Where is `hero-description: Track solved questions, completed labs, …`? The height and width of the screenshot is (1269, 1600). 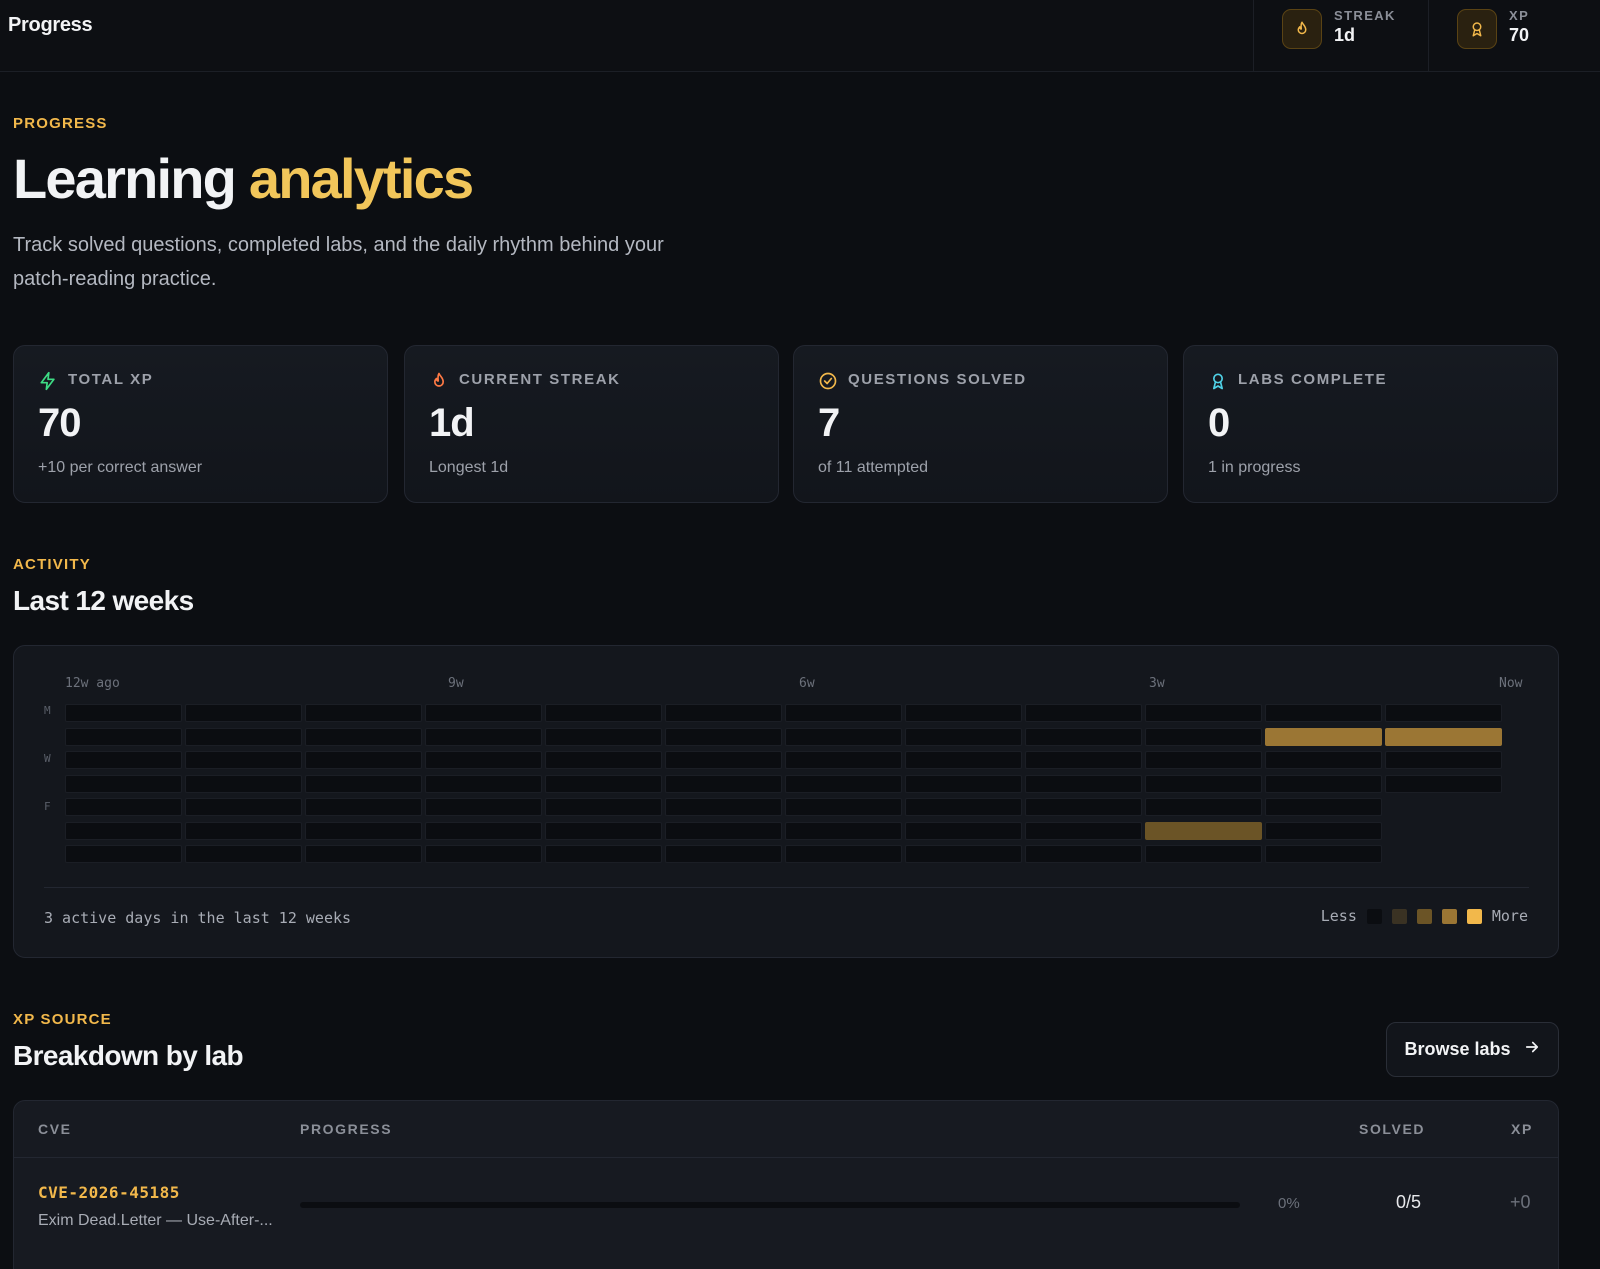 hero-description: Track solved questions, completed labs, … is located at coordinates (338, 262).